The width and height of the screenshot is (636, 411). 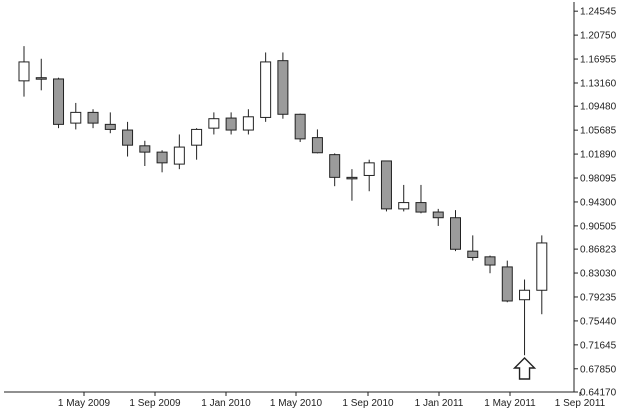 What do you see at coordinates (598, 345) in the screenshot?
I see `y-tick-label: 0.71645` at bounding box center [598, 345].